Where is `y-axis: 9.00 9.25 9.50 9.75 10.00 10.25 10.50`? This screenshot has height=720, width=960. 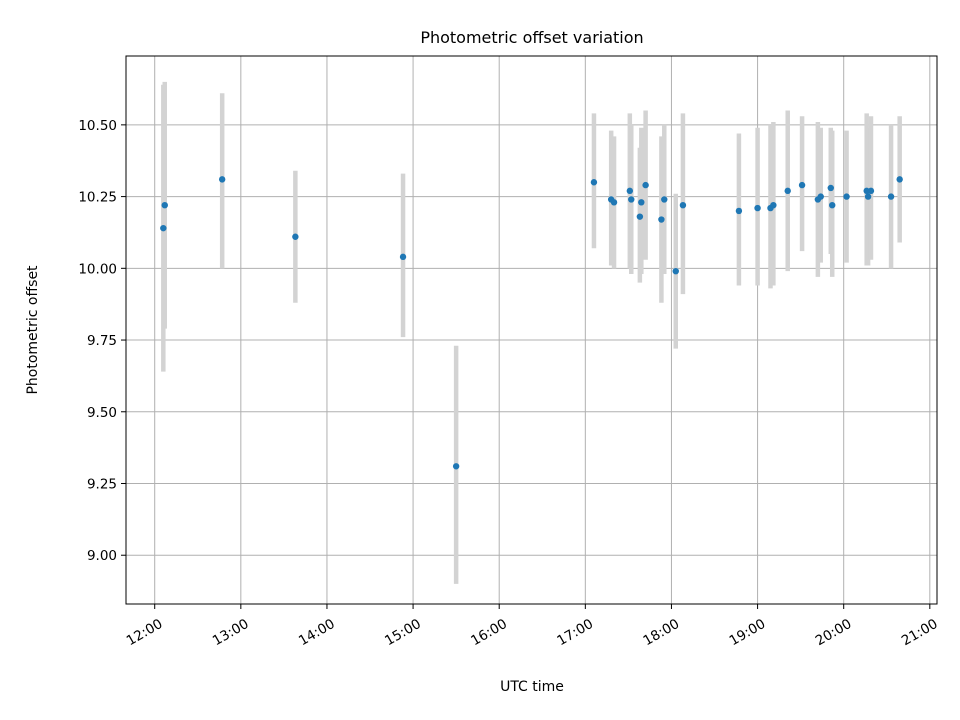 y-axis: 9.00 9.25 9.50 9.75 10.00 10.25 10.50 is located at coordinates (102, 341).